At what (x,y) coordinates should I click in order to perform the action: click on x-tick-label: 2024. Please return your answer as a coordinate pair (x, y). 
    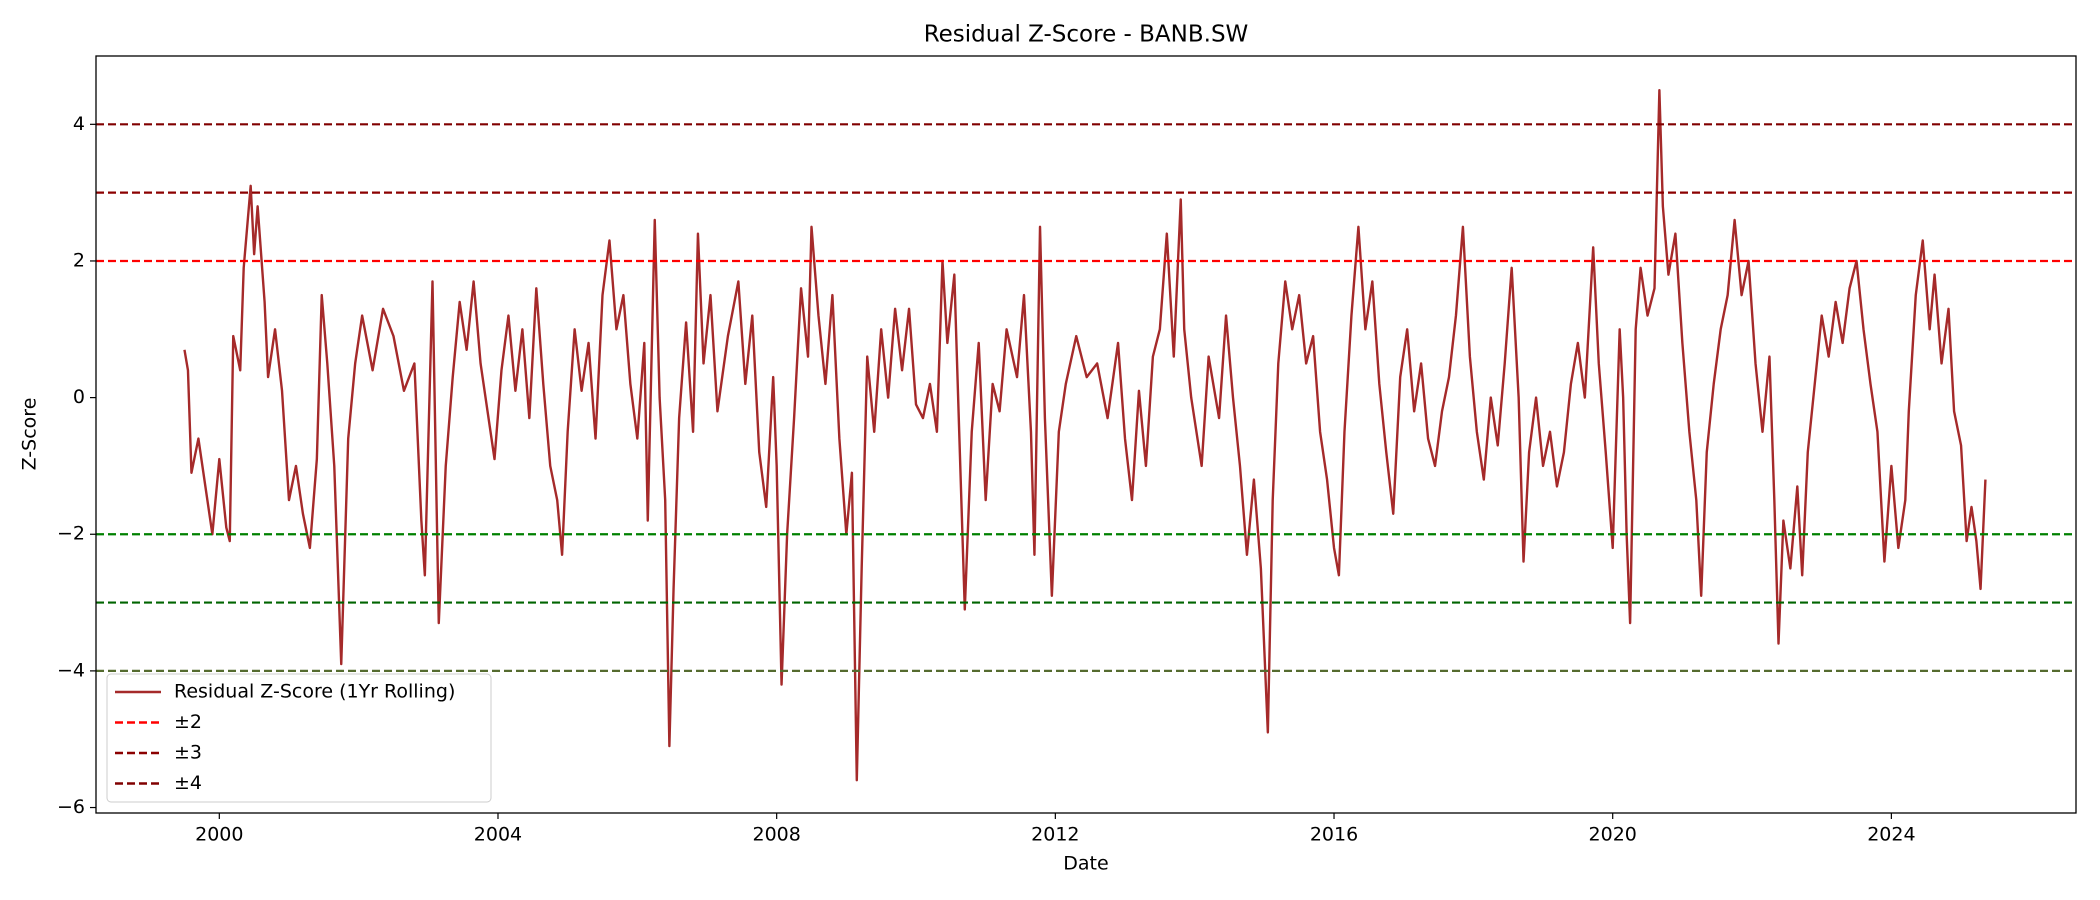
    Looking at the image, I should click on (1891, 835).